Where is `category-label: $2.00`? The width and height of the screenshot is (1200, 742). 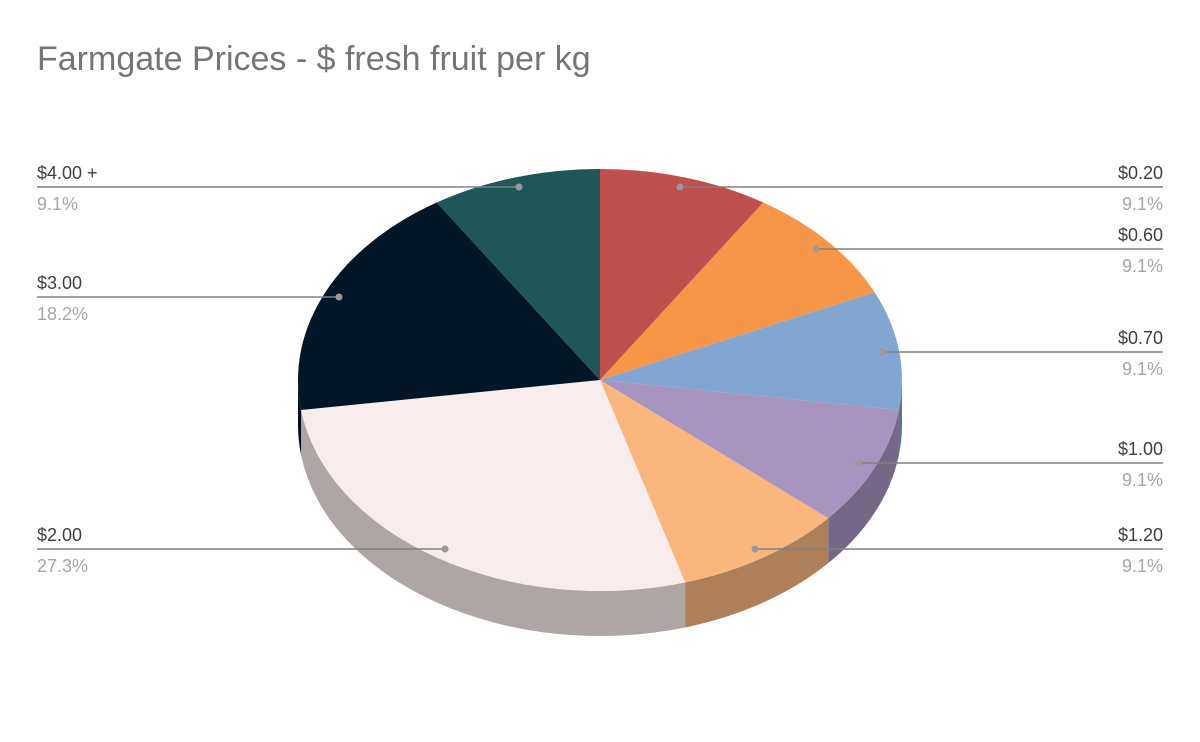 category-label: $2.00 is located at coordinates (59, 535).